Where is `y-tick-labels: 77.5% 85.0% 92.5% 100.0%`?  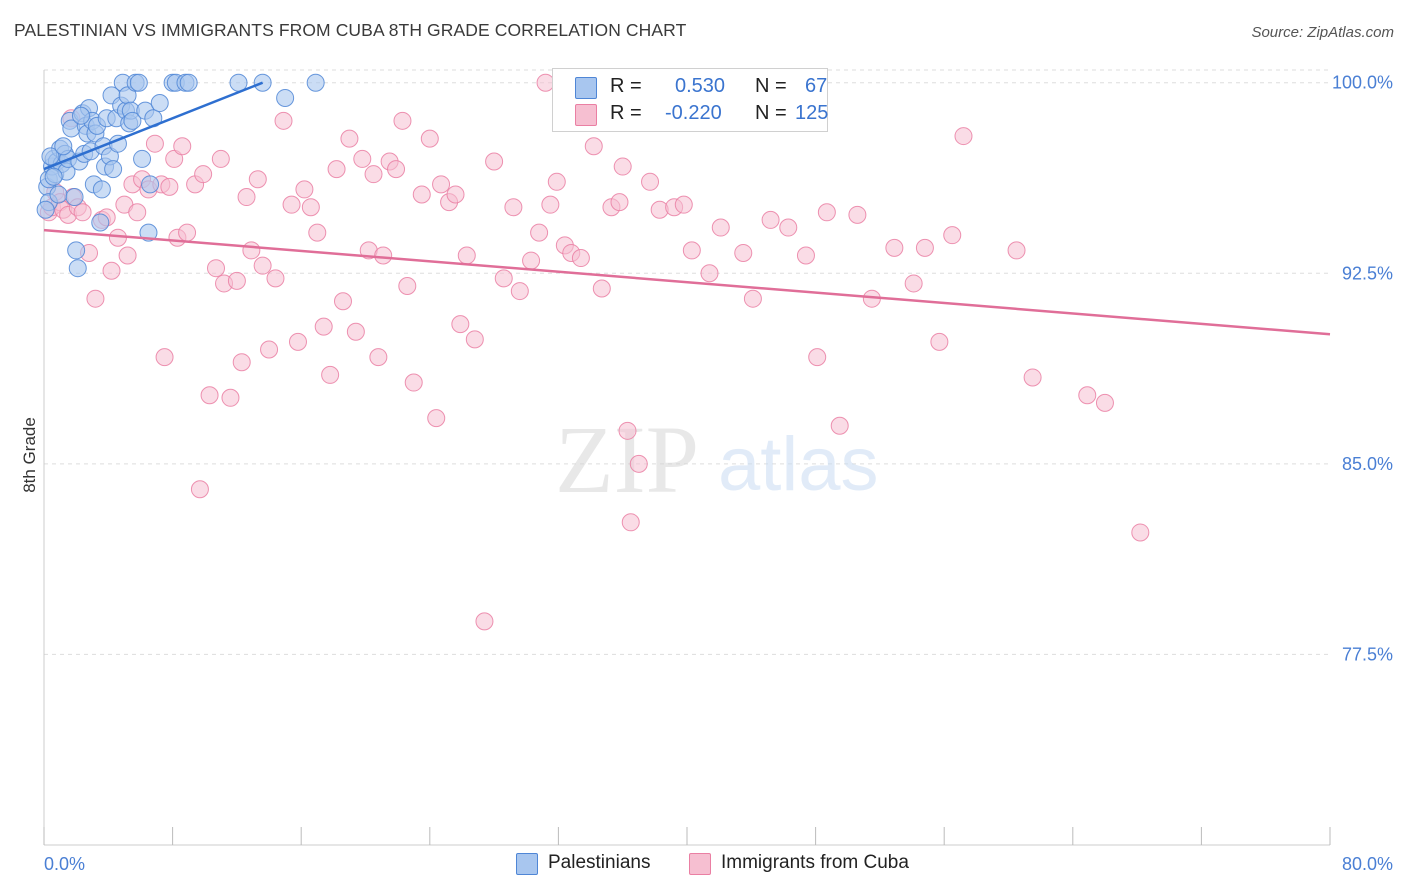 y-tick-labels: 77.5% 85.0% 92.5% 100.0% is located at coordinates (1362, 369).